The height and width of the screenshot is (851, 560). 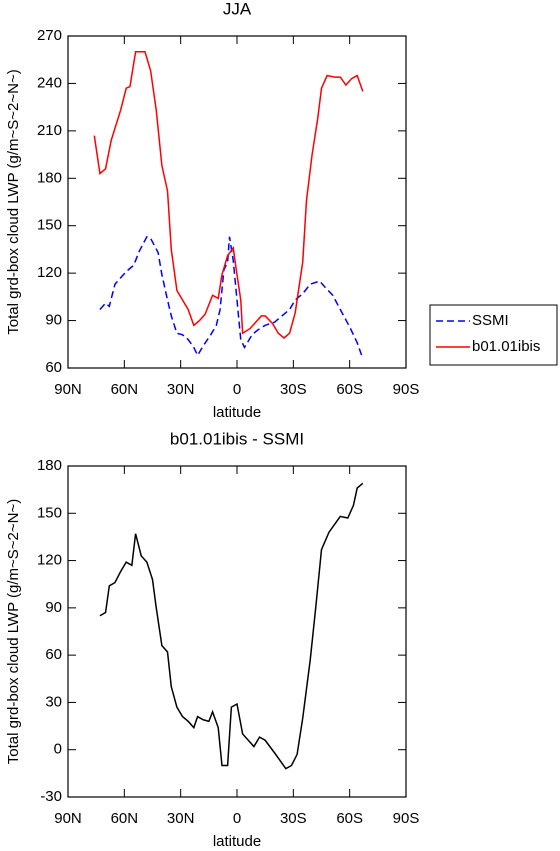 What do you see at coordinates (51, 796) in the screenshot?
I see `y-tick-label: -30` at bounding box center [51, 796].